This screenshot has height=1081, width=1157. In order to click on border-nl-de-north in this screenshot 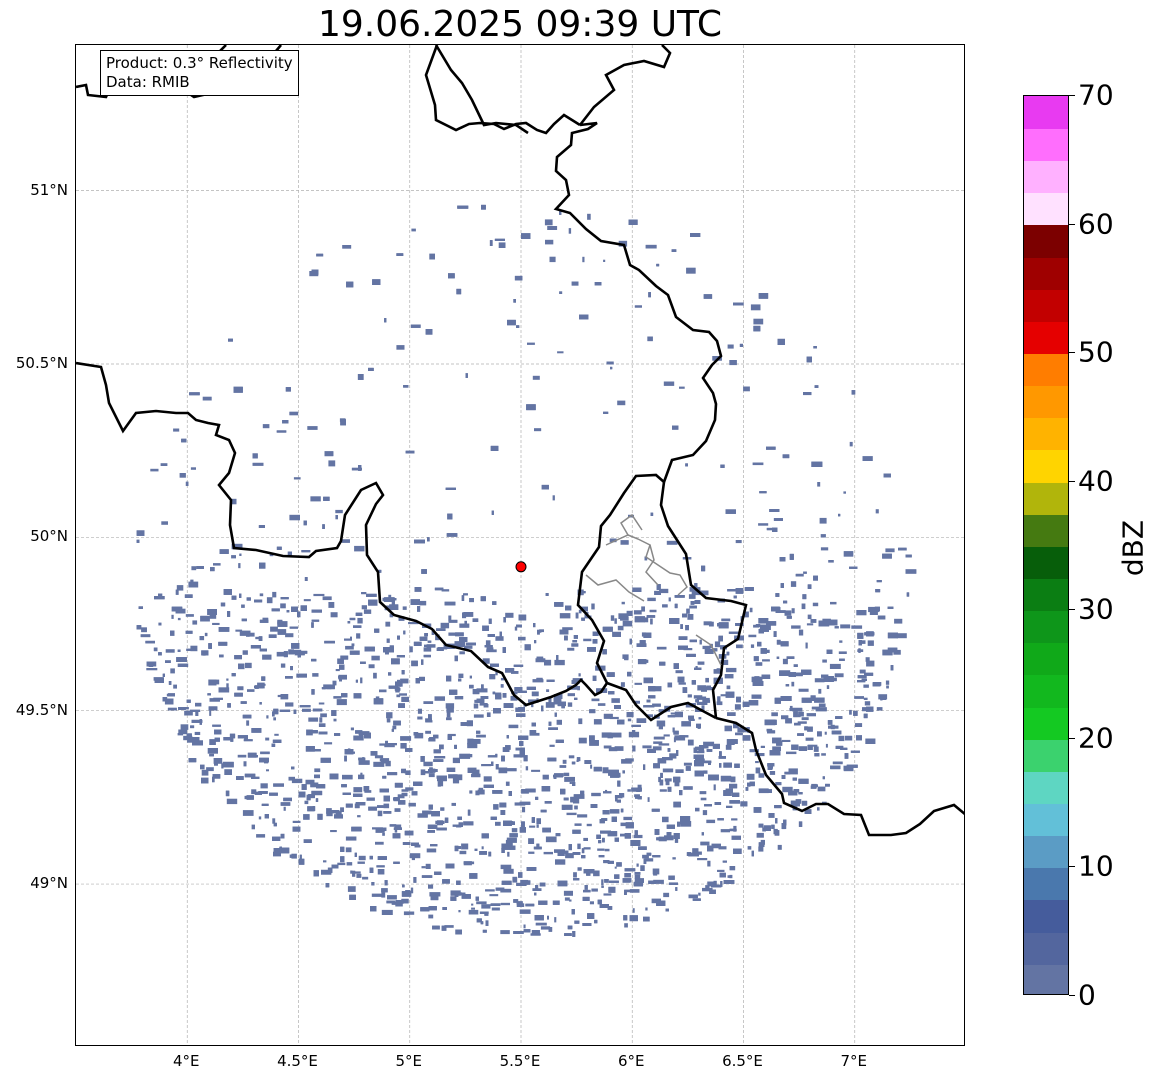, I will do `click(481, 90)`.